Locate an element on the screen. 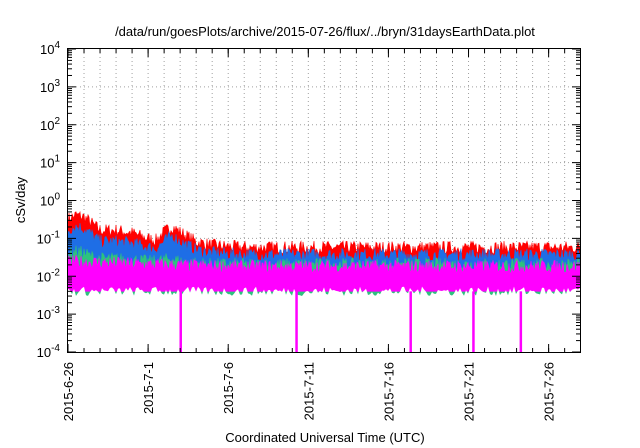  y-axis-label: cSv/day is located at coordinates (20, 199).